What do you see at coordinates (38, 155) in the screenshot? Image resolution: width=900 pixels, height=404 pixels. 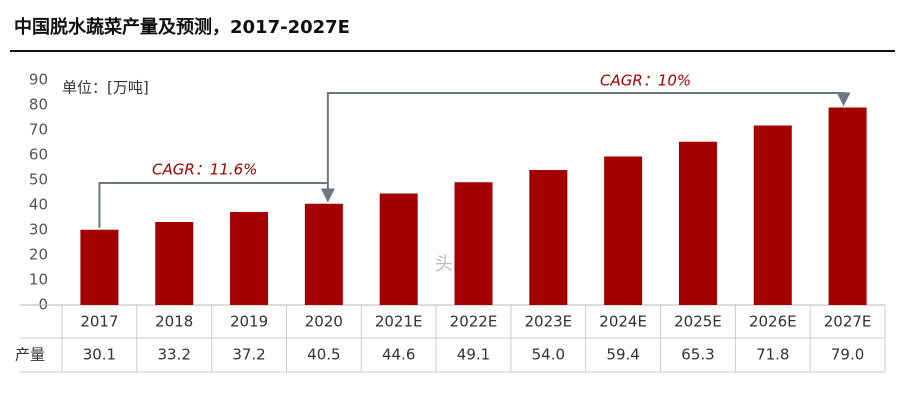 I see `y-tick-label: 60` at bounding box center [38, 155].